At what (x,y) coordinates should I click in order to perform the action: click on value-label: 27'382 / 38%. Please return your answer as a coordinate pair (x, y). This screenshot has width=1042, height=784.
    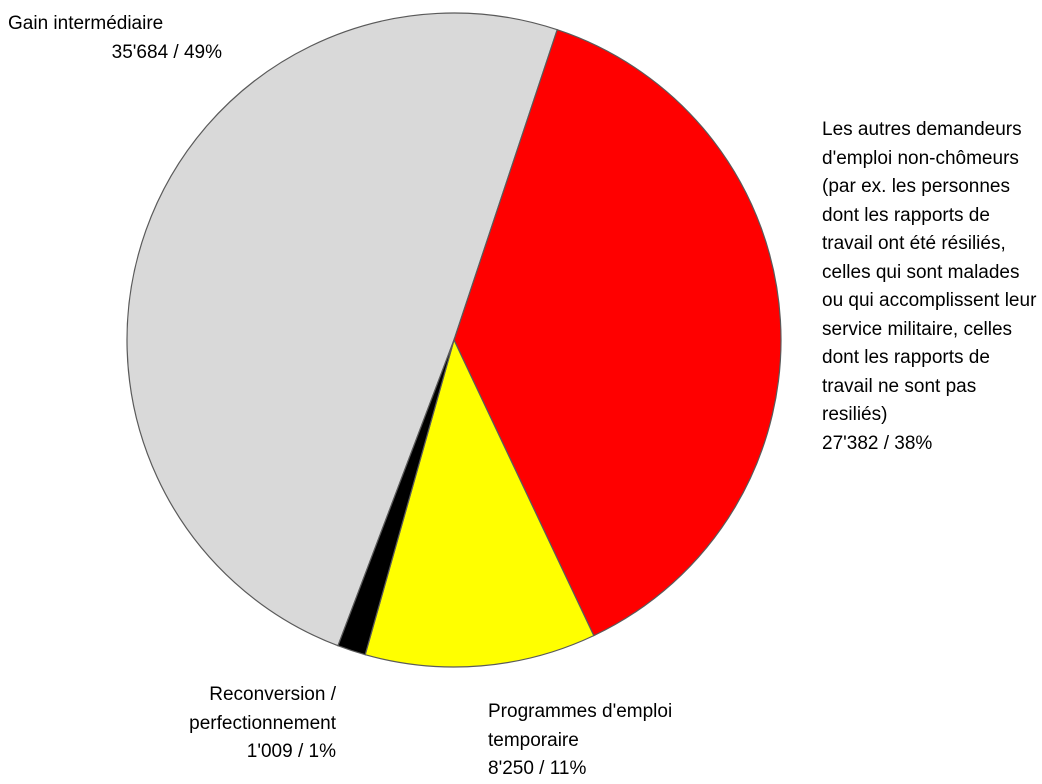
    Looking at the image, I should click on (877, 443).